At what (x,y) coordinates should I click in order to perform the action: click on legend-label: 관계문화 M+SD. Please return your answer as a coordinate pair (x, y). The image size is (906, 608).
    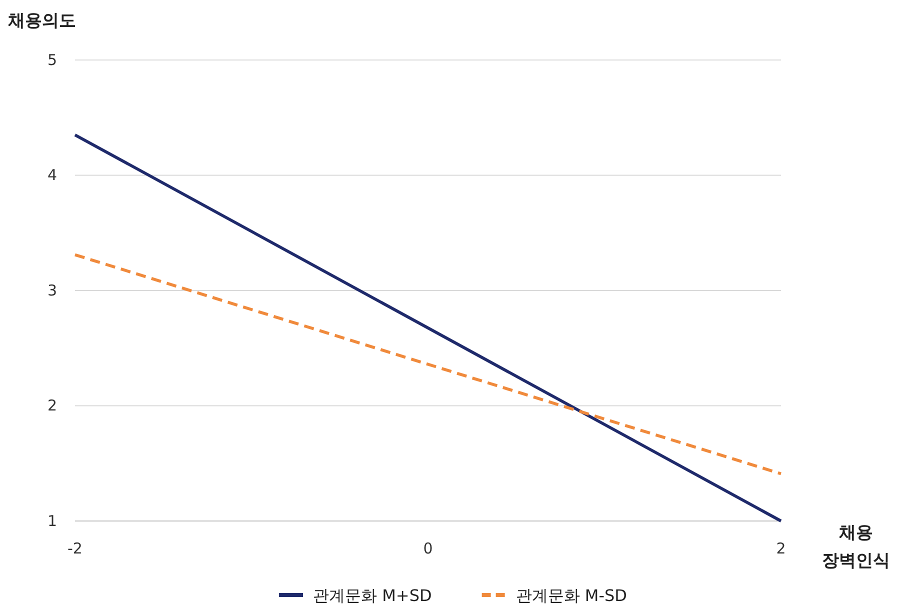
    Looking at the image, I should click on (372, 595).